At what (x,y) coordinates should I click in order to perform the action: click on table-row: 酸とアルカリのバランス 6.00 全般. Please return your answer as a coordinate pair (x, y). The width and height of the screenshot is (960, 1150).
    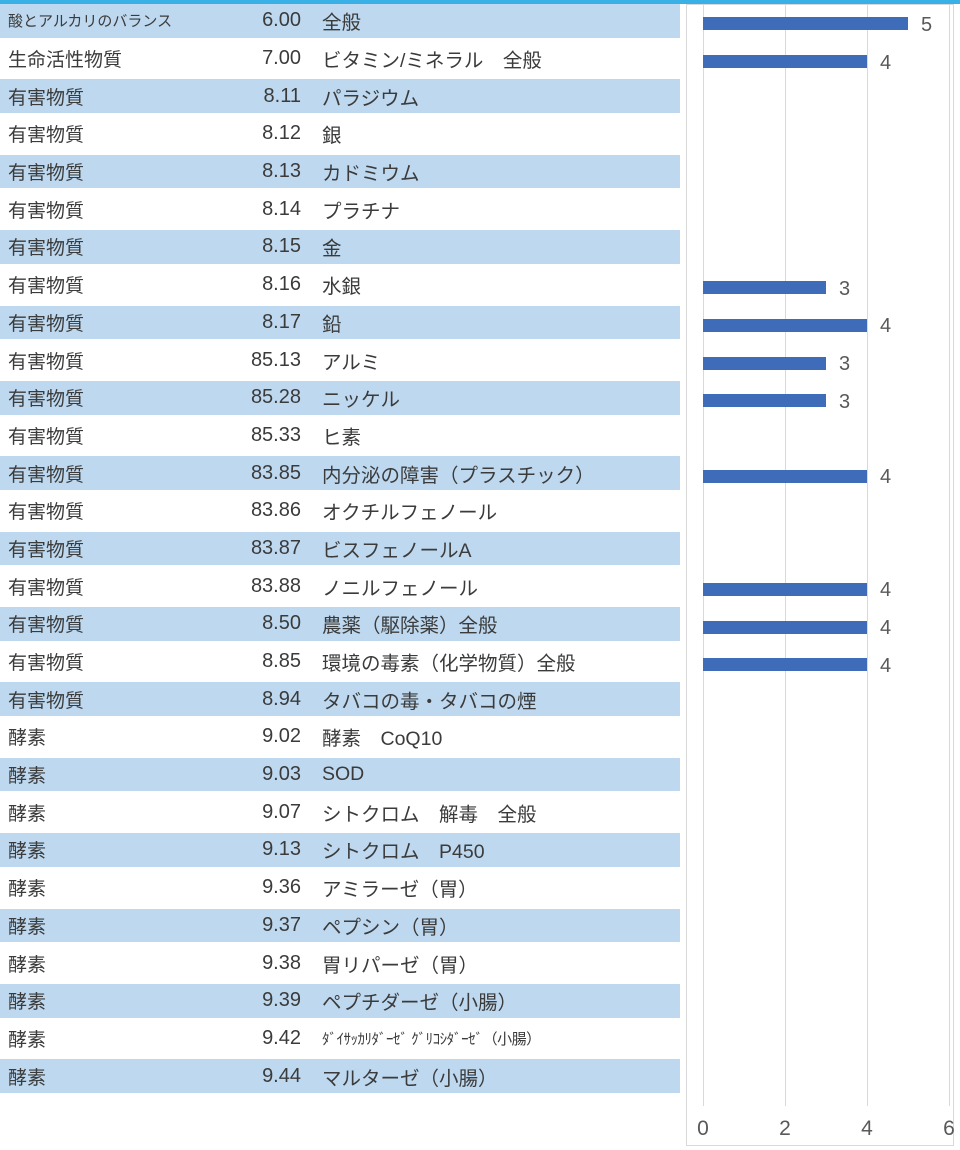
    Looking at the image, I should click on (340, 23).